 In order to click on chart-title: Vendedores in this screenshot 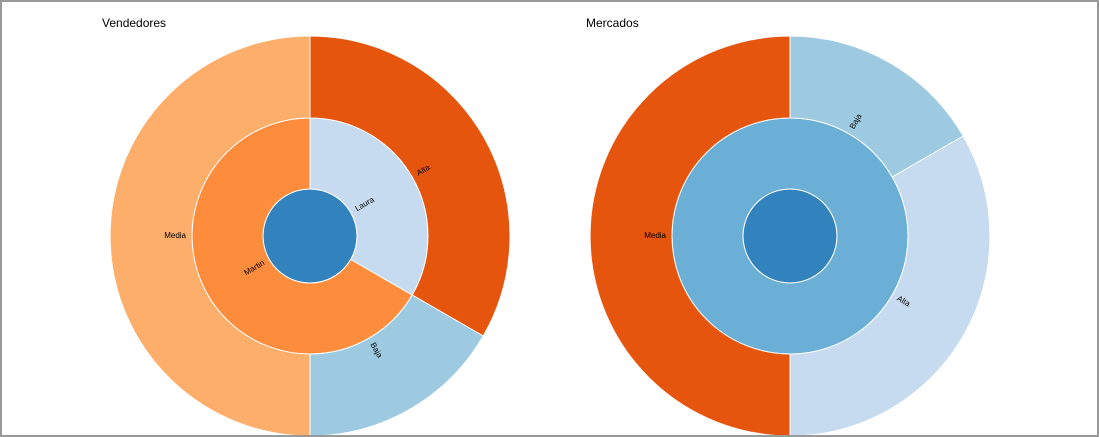, I will do `click(134, 23)`.